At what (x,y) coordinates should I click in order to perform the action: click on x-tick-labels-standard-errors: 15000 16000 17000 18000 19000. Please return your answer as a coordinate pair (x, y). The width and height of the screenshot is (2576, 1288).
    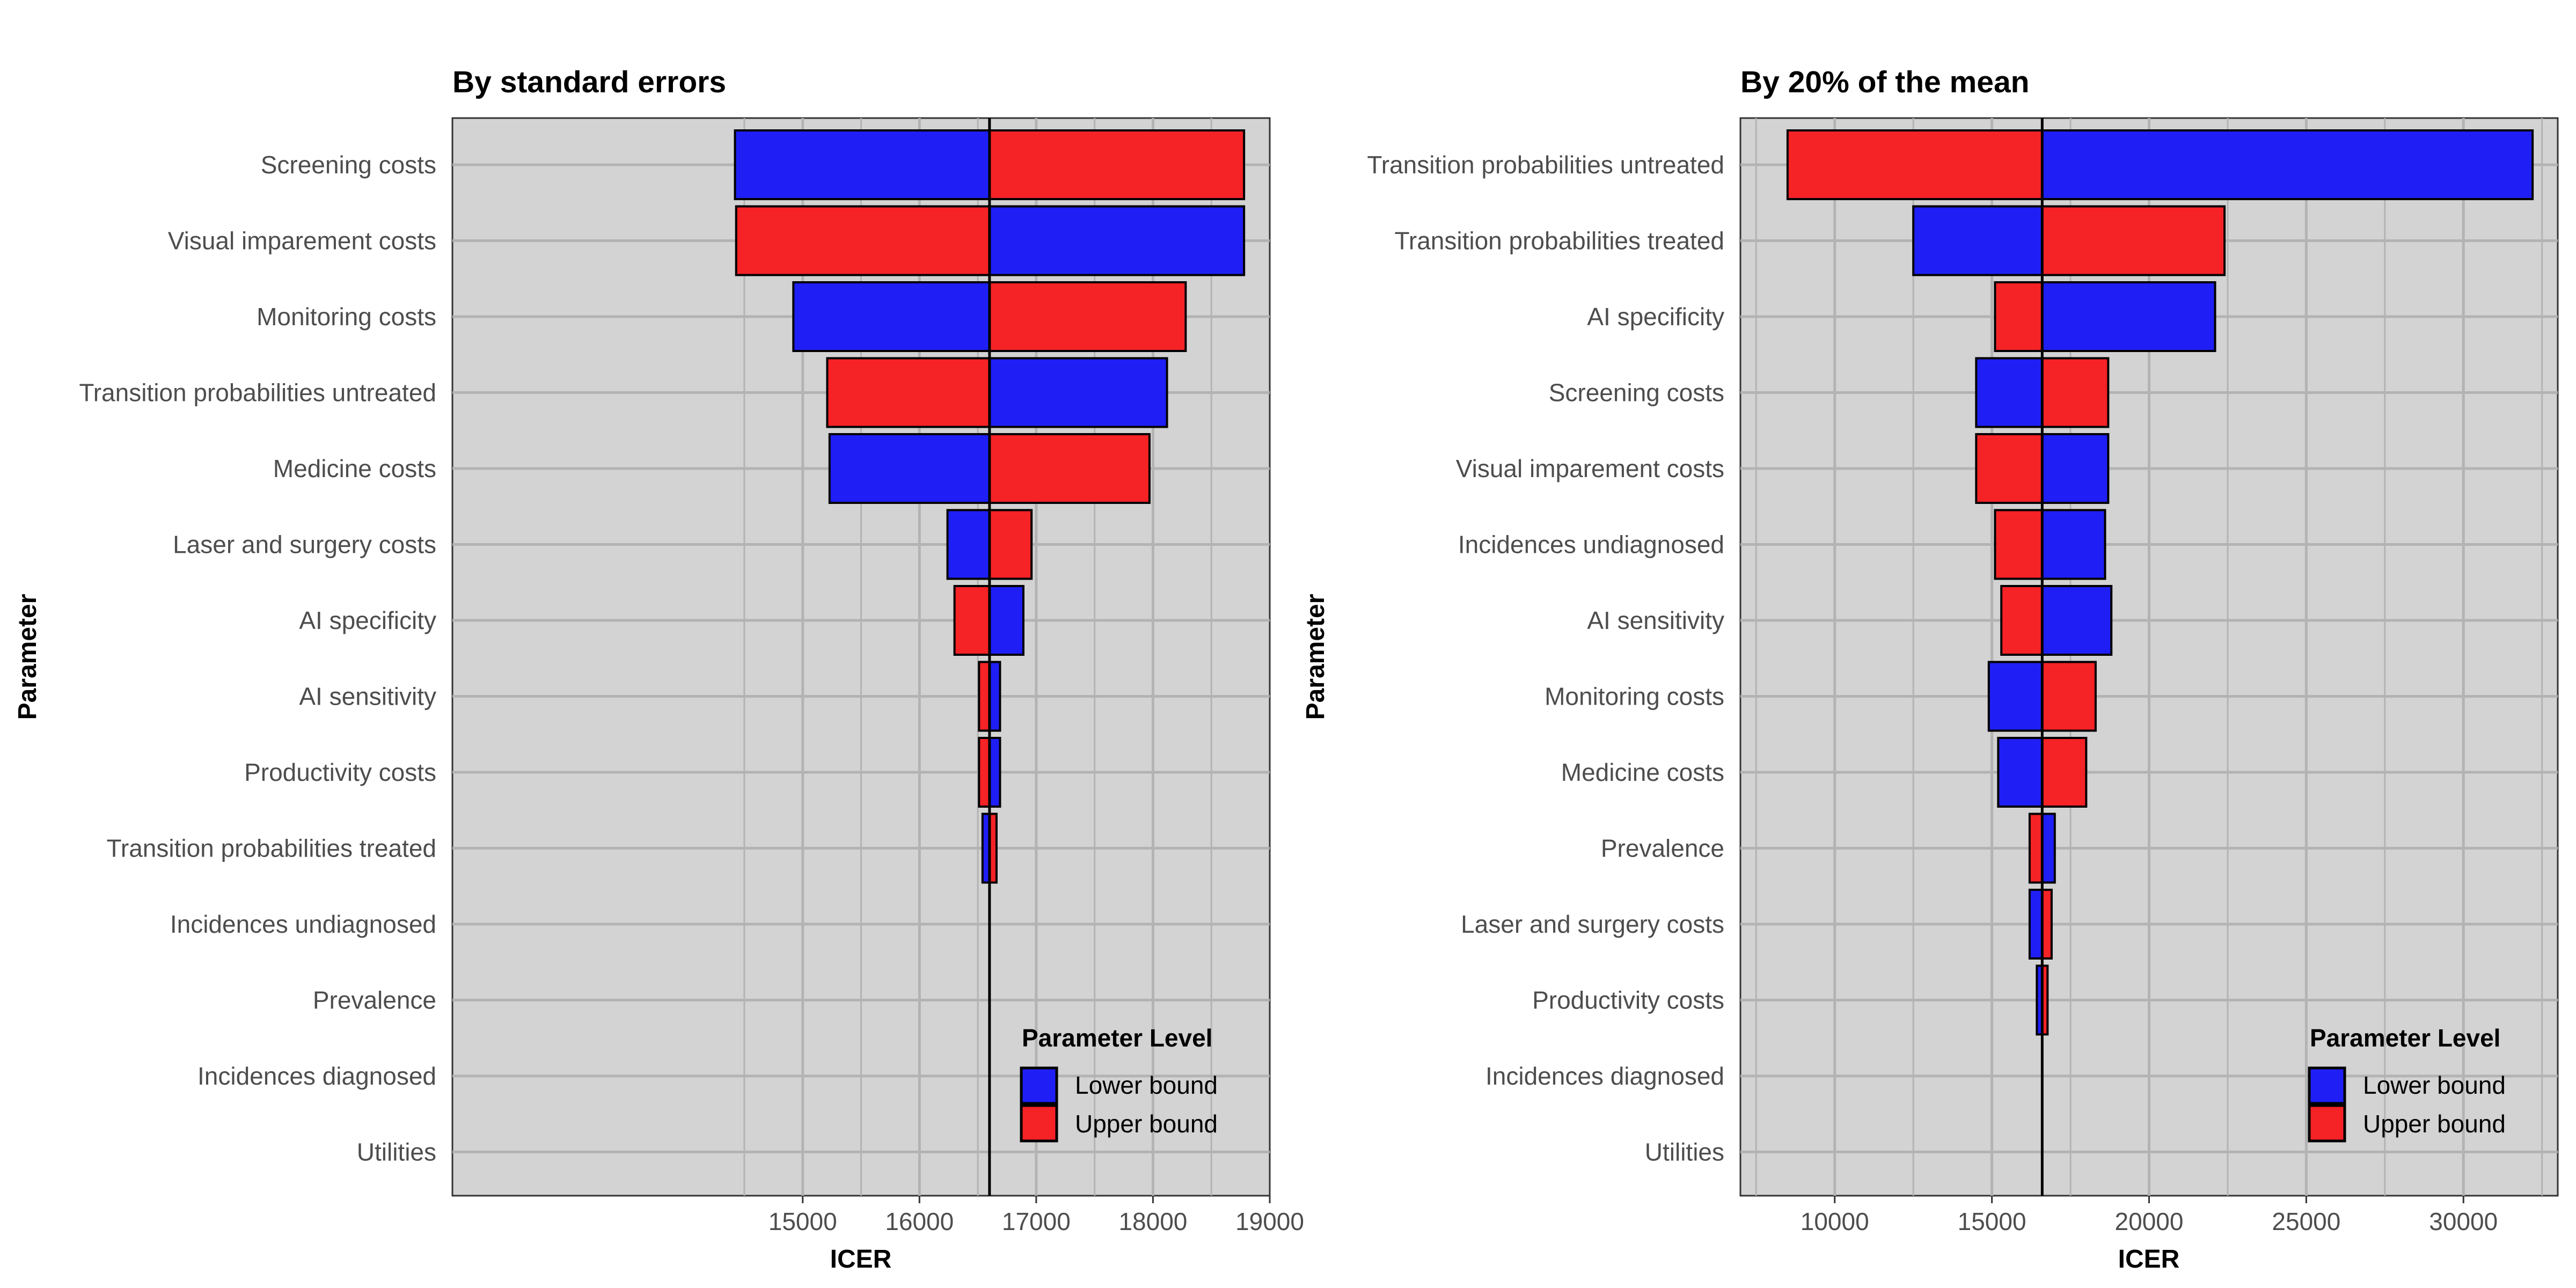
    Looking at the image, I should click on (1036, 1215).